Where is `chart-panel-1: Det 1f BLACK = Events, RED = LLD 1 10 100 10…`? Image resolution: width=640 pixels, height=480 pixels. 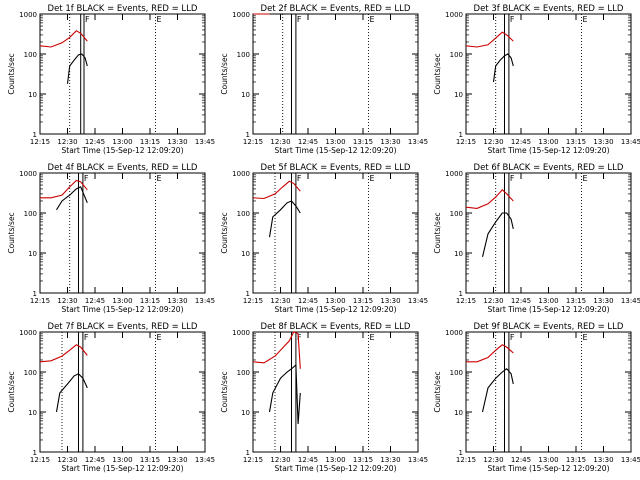
chart-panel-1: Det 1f BLACK = Events, RED = LLD 1 10 100 10… is located at coordinates (111, 79).